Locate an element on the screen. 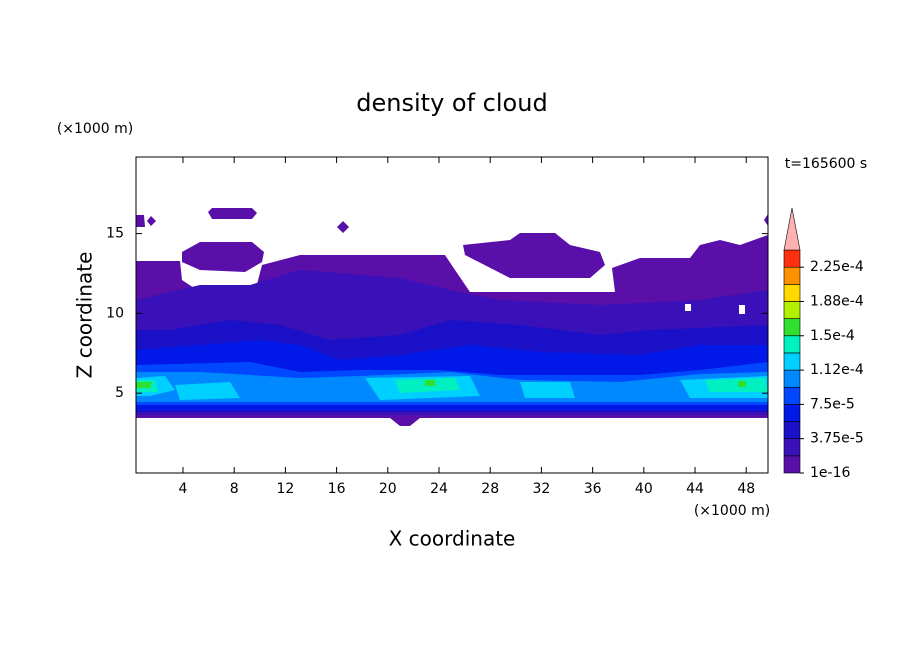 This screenshot has width=904, height=658. colorbar-tick-label: 1.88e-4 is located at coordinates (837, 301).